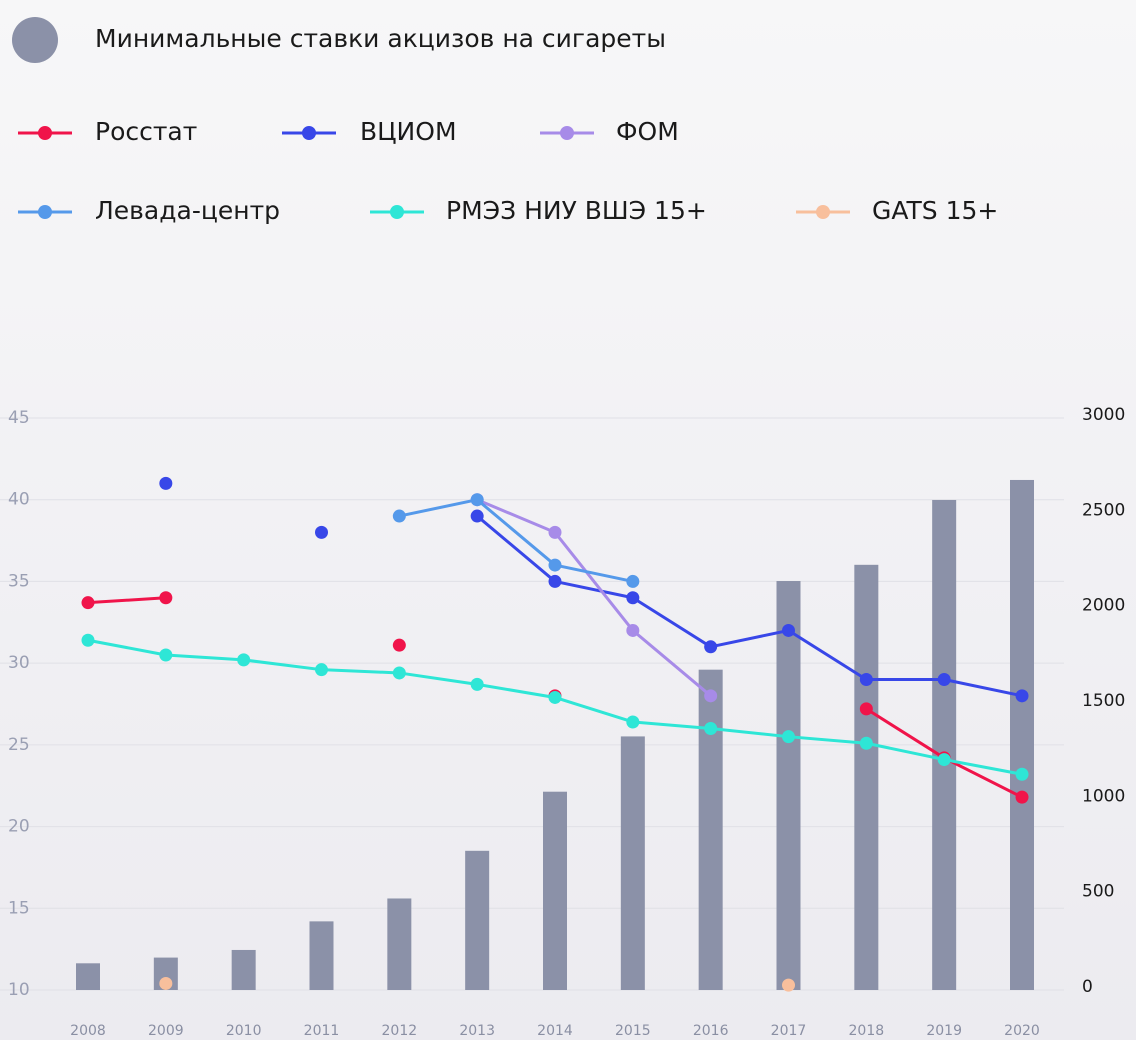 Image resolution: width=1136 pixels, height=1040 pixels. What do you see at coordinates (400, 1031) in the screenshot?
I see `x-tick-label: 2012` at bounding box center [400, 1031].